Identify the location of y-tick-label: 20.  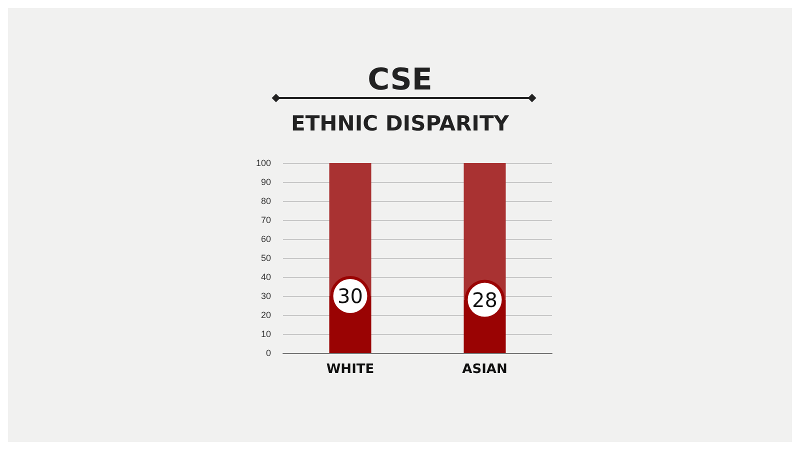
(265, 315).